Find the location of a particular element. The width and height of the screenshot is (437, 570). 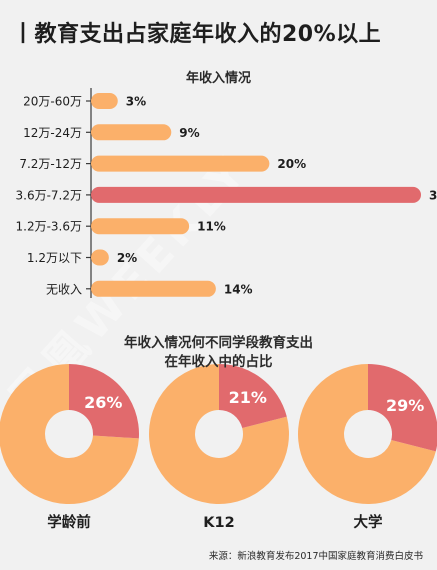

bar-category-label: 20万-60万 is located at coordinates (52, 102).